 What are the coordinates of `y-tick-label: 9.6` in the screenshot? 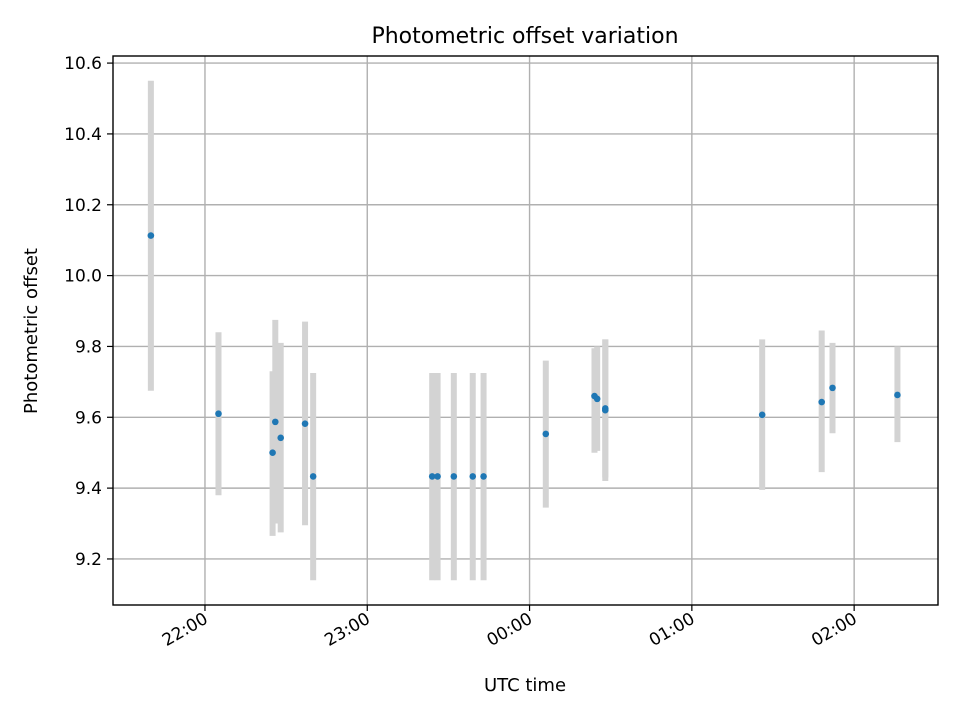 It's located at (88, 418).